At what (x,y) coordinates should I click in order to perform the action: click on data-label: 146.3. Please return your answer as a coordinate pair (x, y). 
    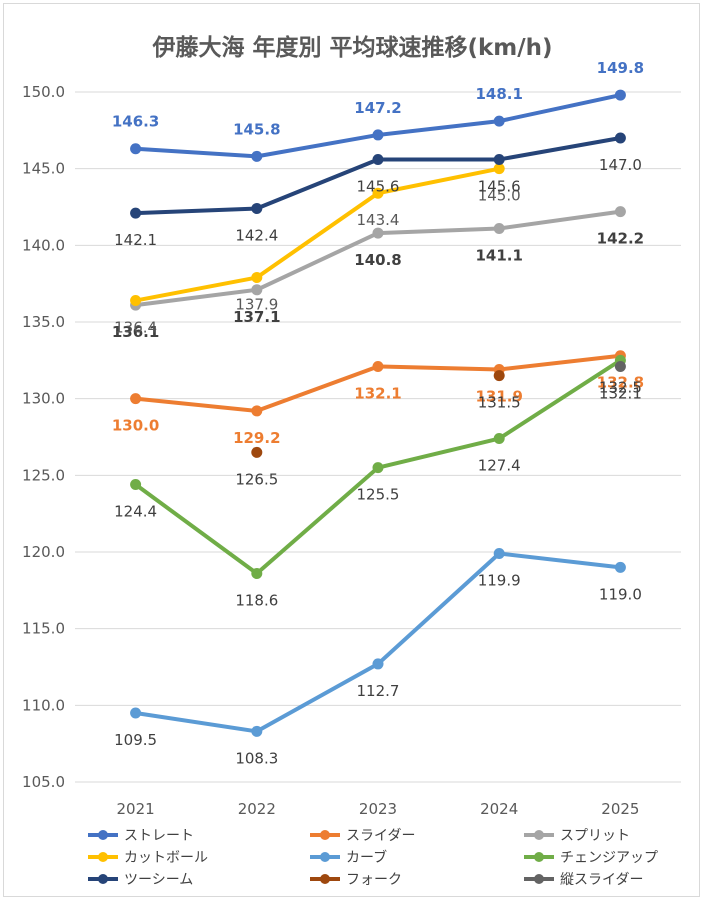
    Looking at the image, I should click on (135, 122).